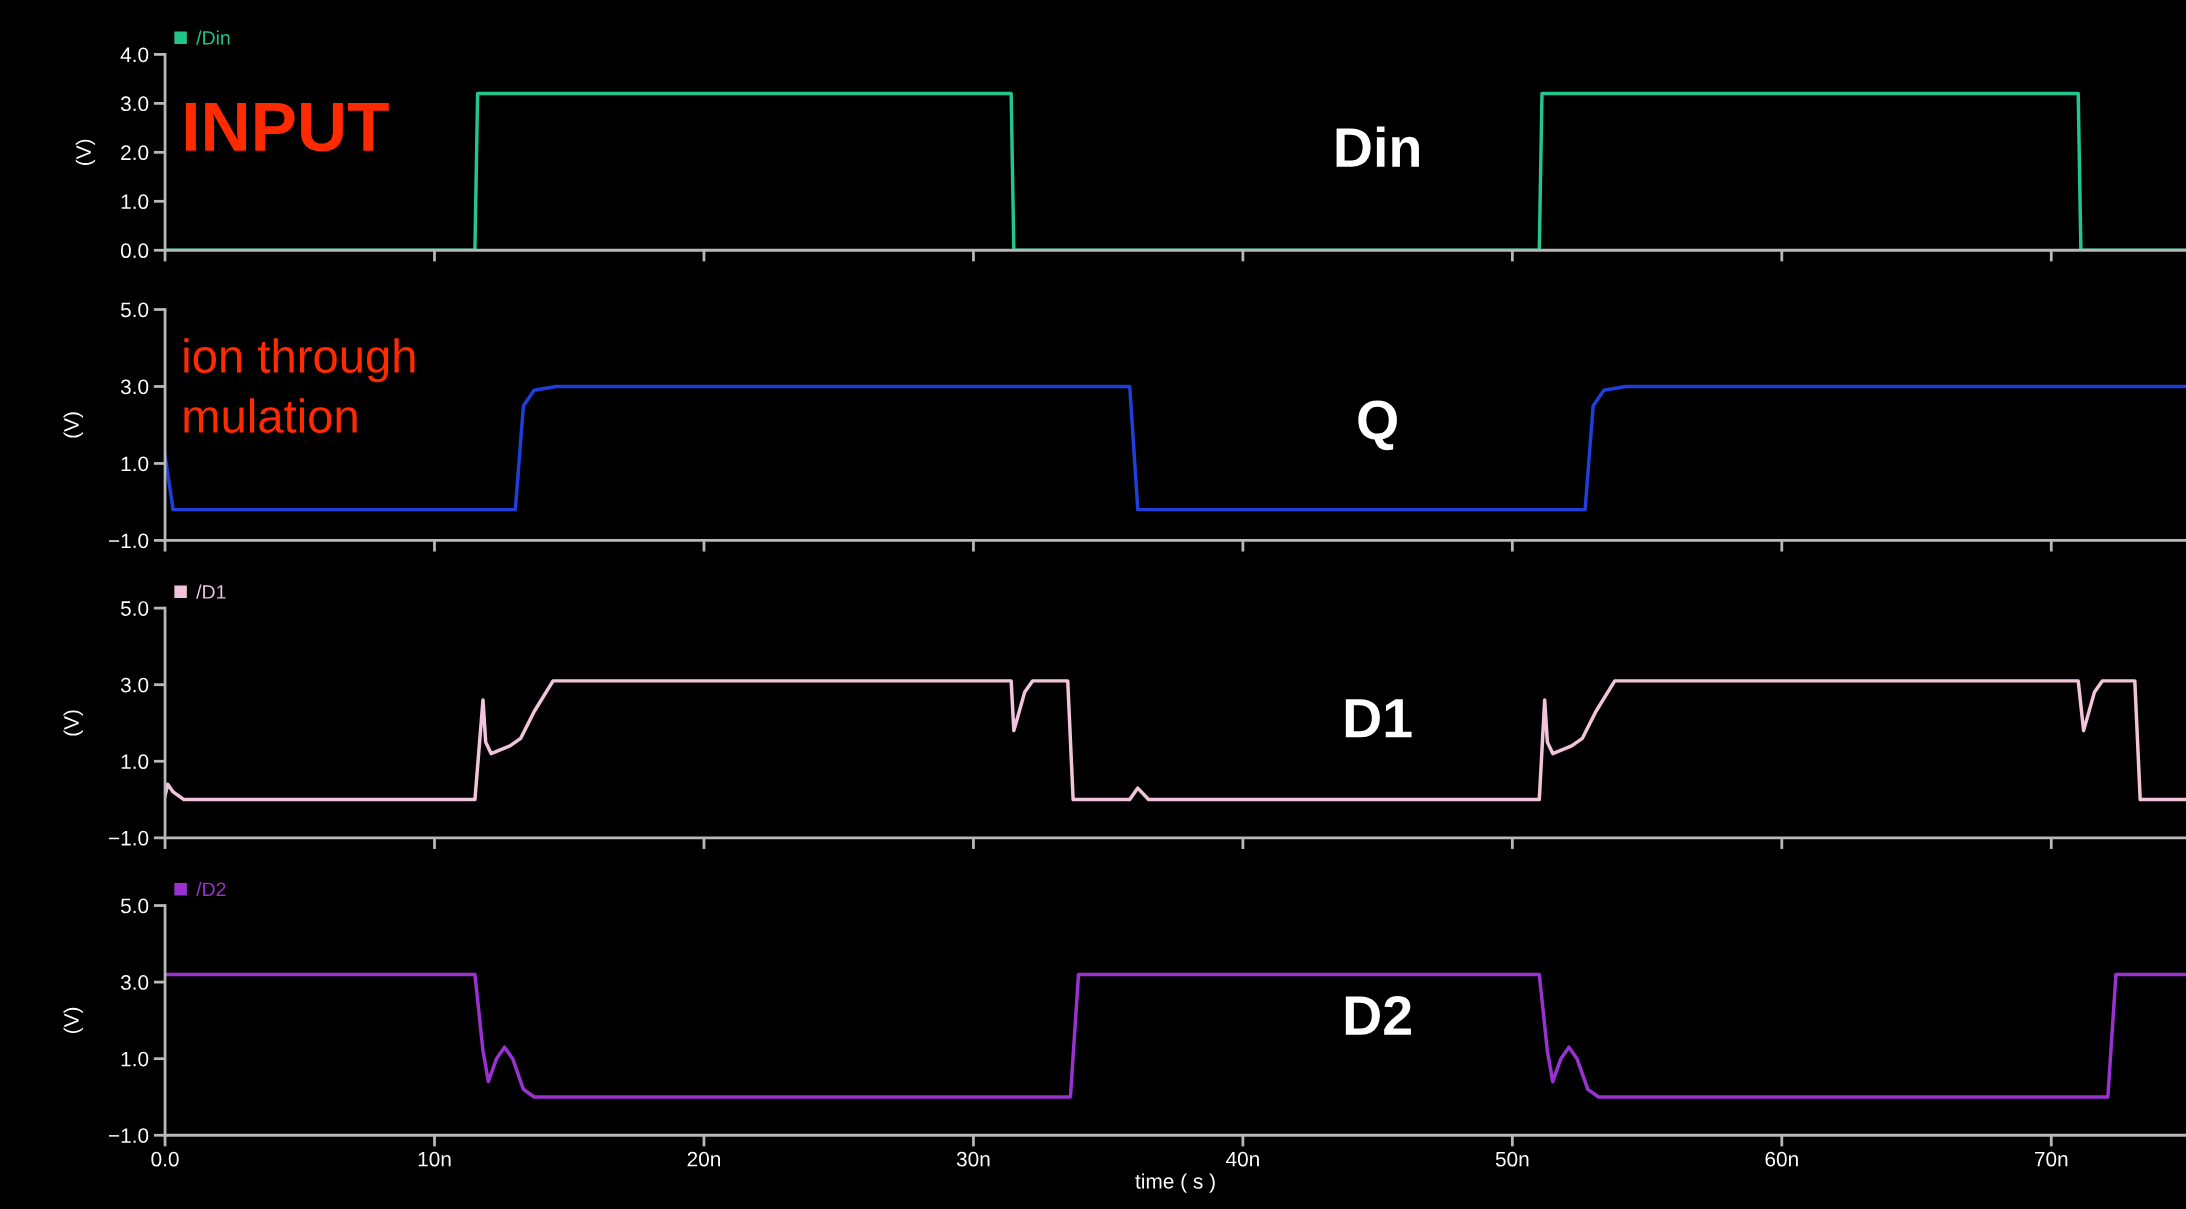  I want to click on x-tick-label: 10n, so click(434, 1159).